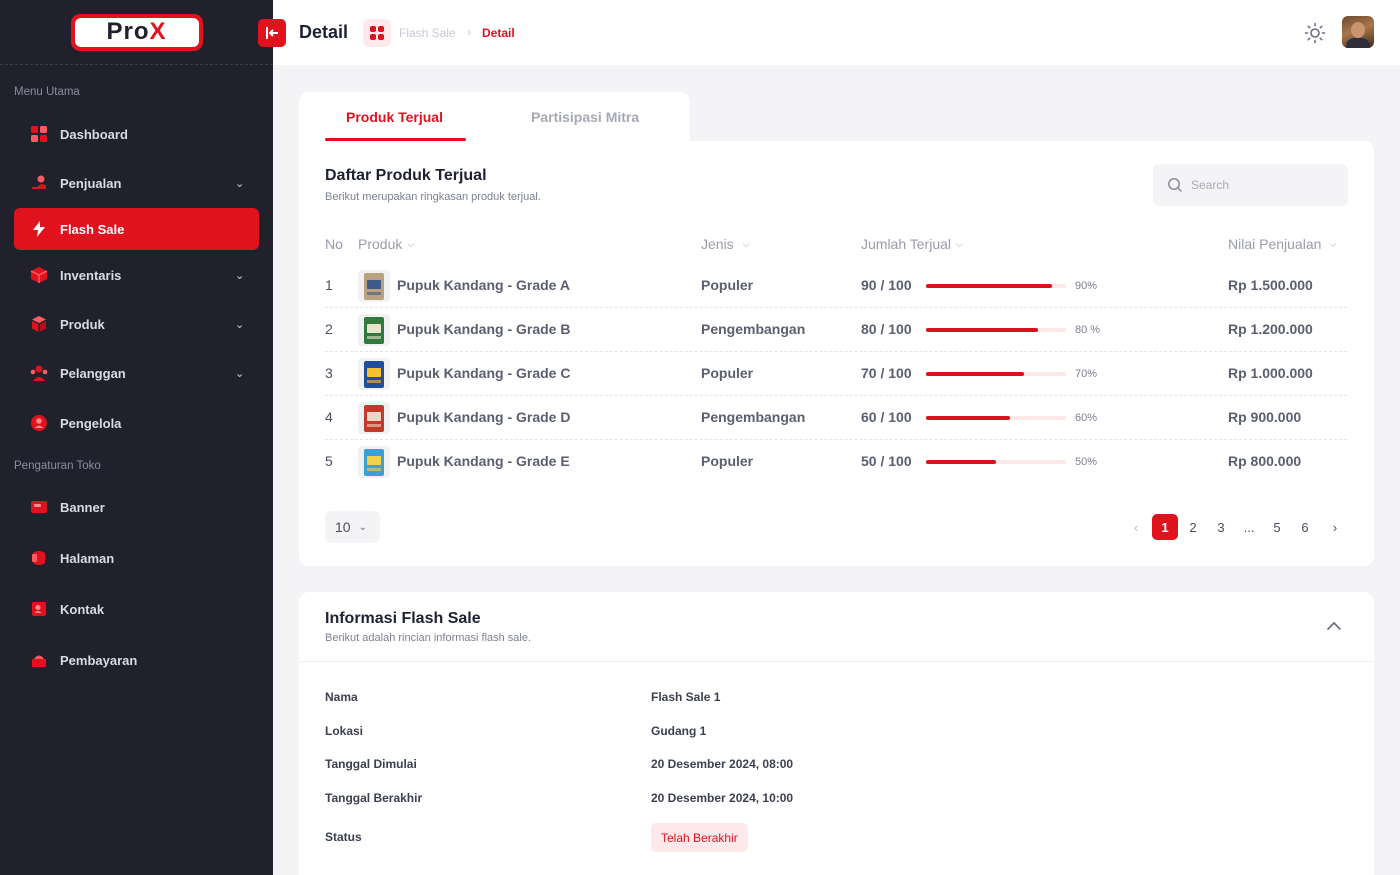  Describe the element at coordinates (371, 764) in the screenshot. I see `info-label-tanggal-dimulai: Tanggal Dimulai` at that location.